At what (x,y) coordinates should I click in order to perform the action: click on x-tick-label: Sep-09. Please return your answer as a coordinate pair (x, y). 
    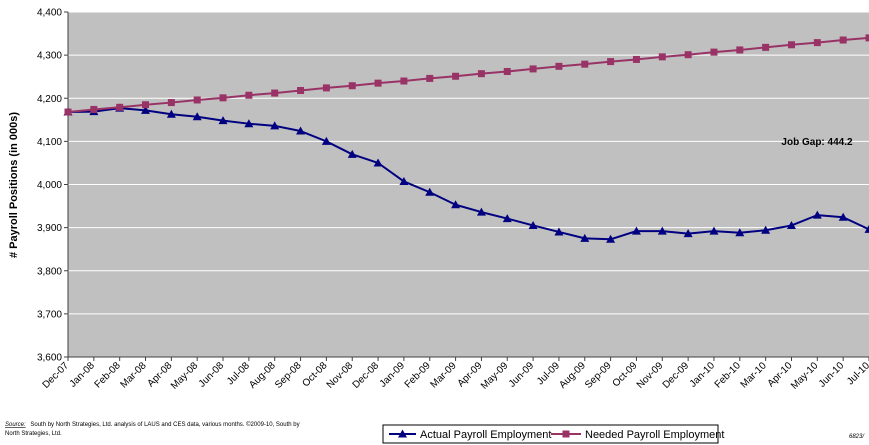
    Looking at the image, I should click on (598, 375).